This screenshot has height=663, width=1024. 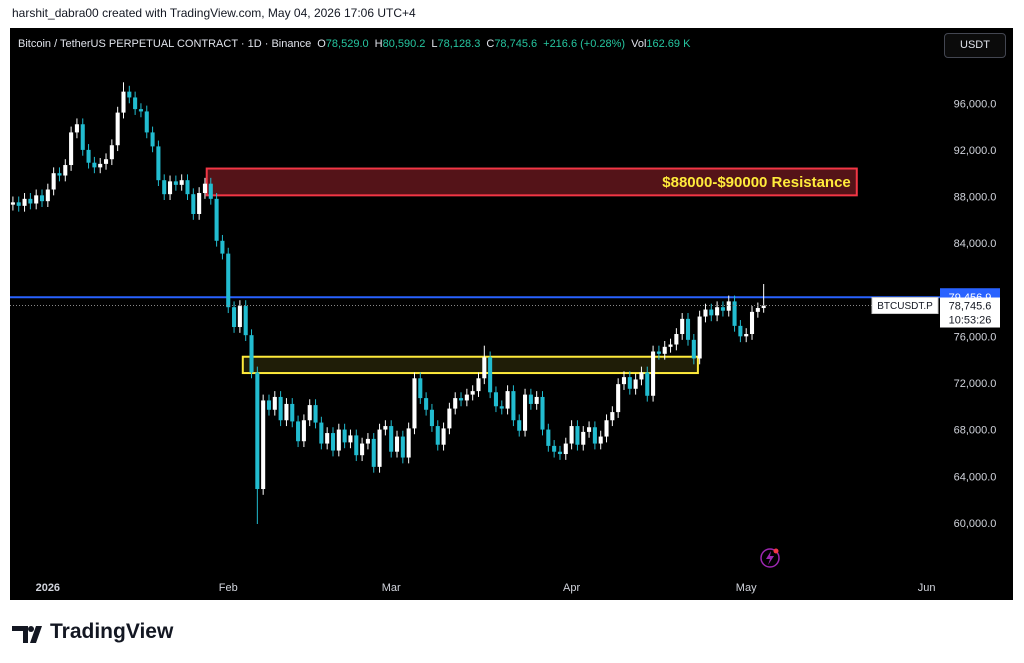 What do you see at coordinates (321, 44) in the screenshot?
I see `legend-label: O` at bounding box center [321, 44].